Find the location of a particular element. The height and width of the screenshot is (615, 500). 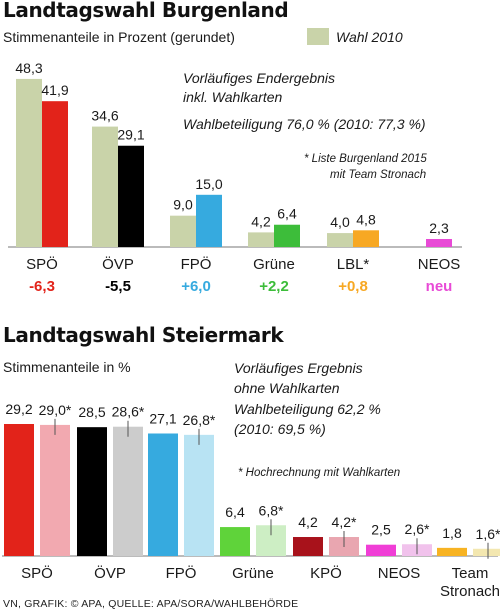

legend-label-2010: Wahl 2010 is located at coordinates (369, 37).